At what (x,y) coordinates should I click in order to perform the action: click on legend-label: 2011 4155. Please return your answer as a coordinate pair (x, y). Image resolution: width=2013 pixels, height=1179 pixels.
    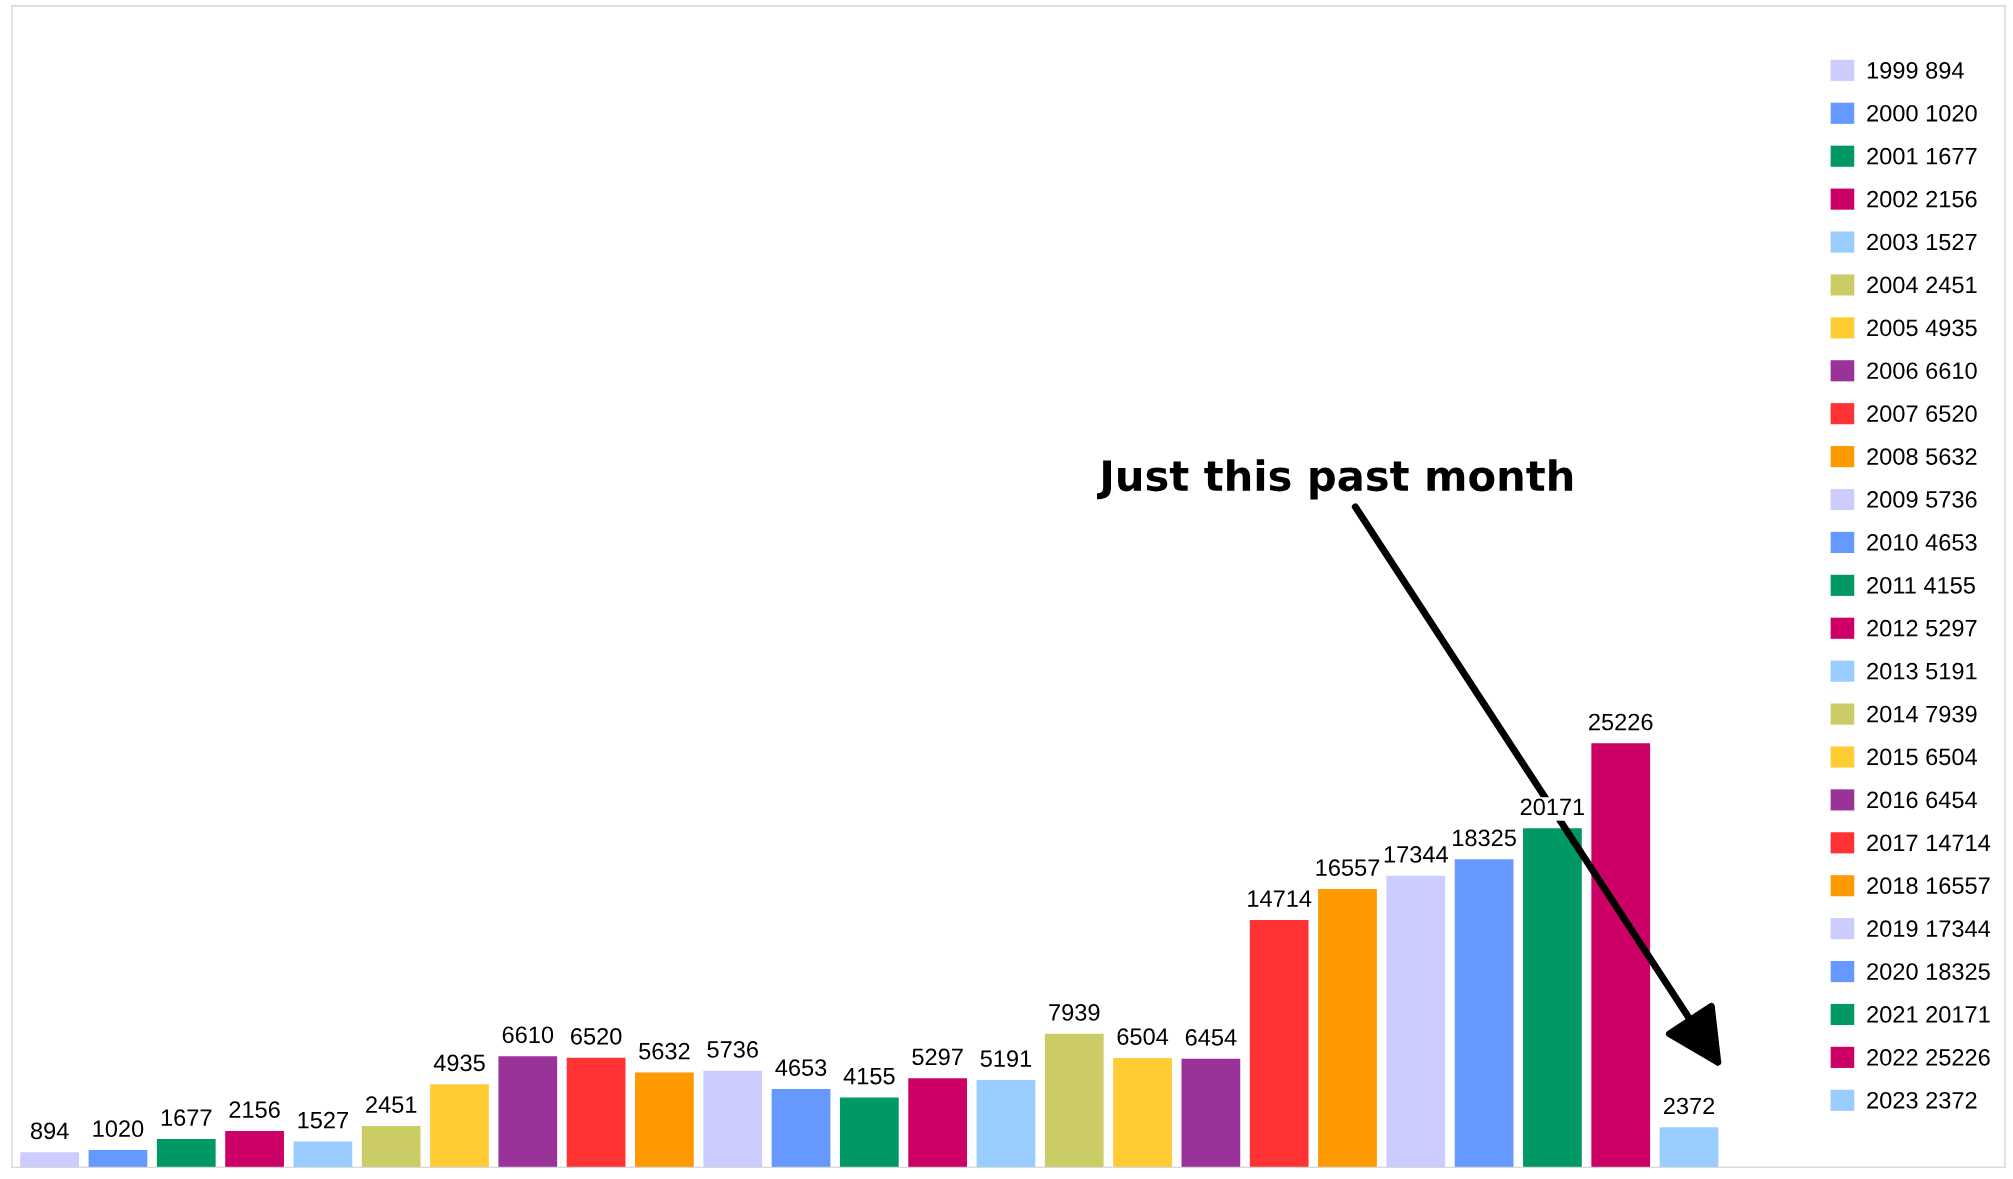
    Looking at the image, I should click on (1921, 585).